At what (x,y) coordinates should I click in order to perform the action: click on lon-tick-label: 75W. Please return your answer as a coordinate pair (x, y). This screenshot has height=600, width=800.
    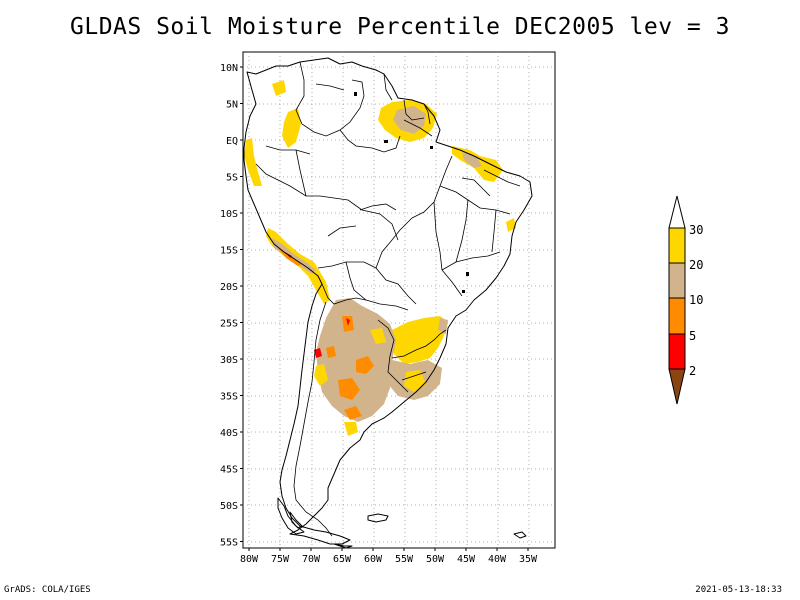
    Looking at the image, I should click on (280, 559).